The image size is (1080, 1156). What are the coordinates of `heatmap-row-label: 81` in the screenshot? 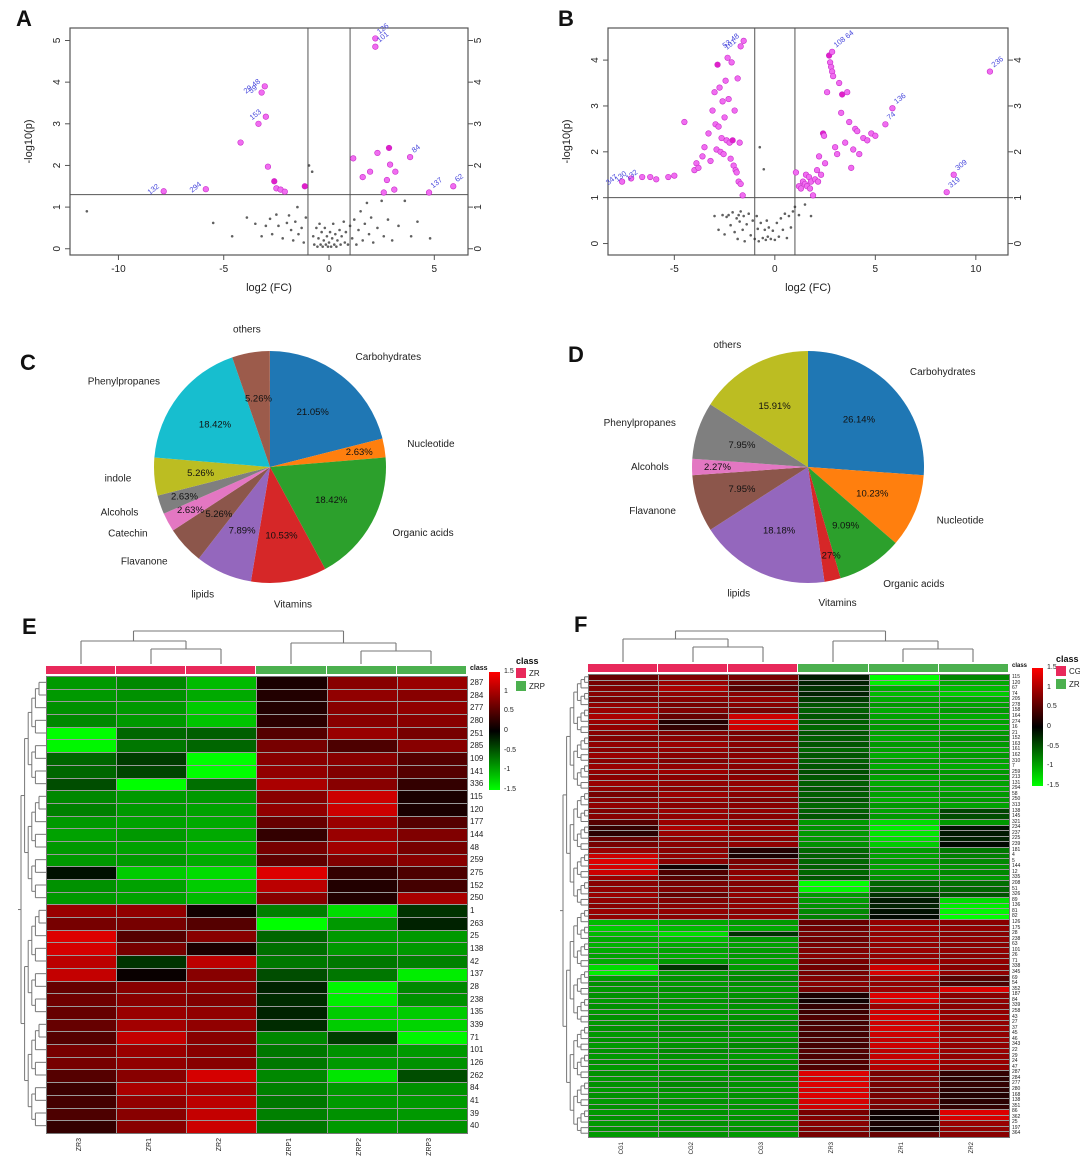 It's located at (1015, 910).